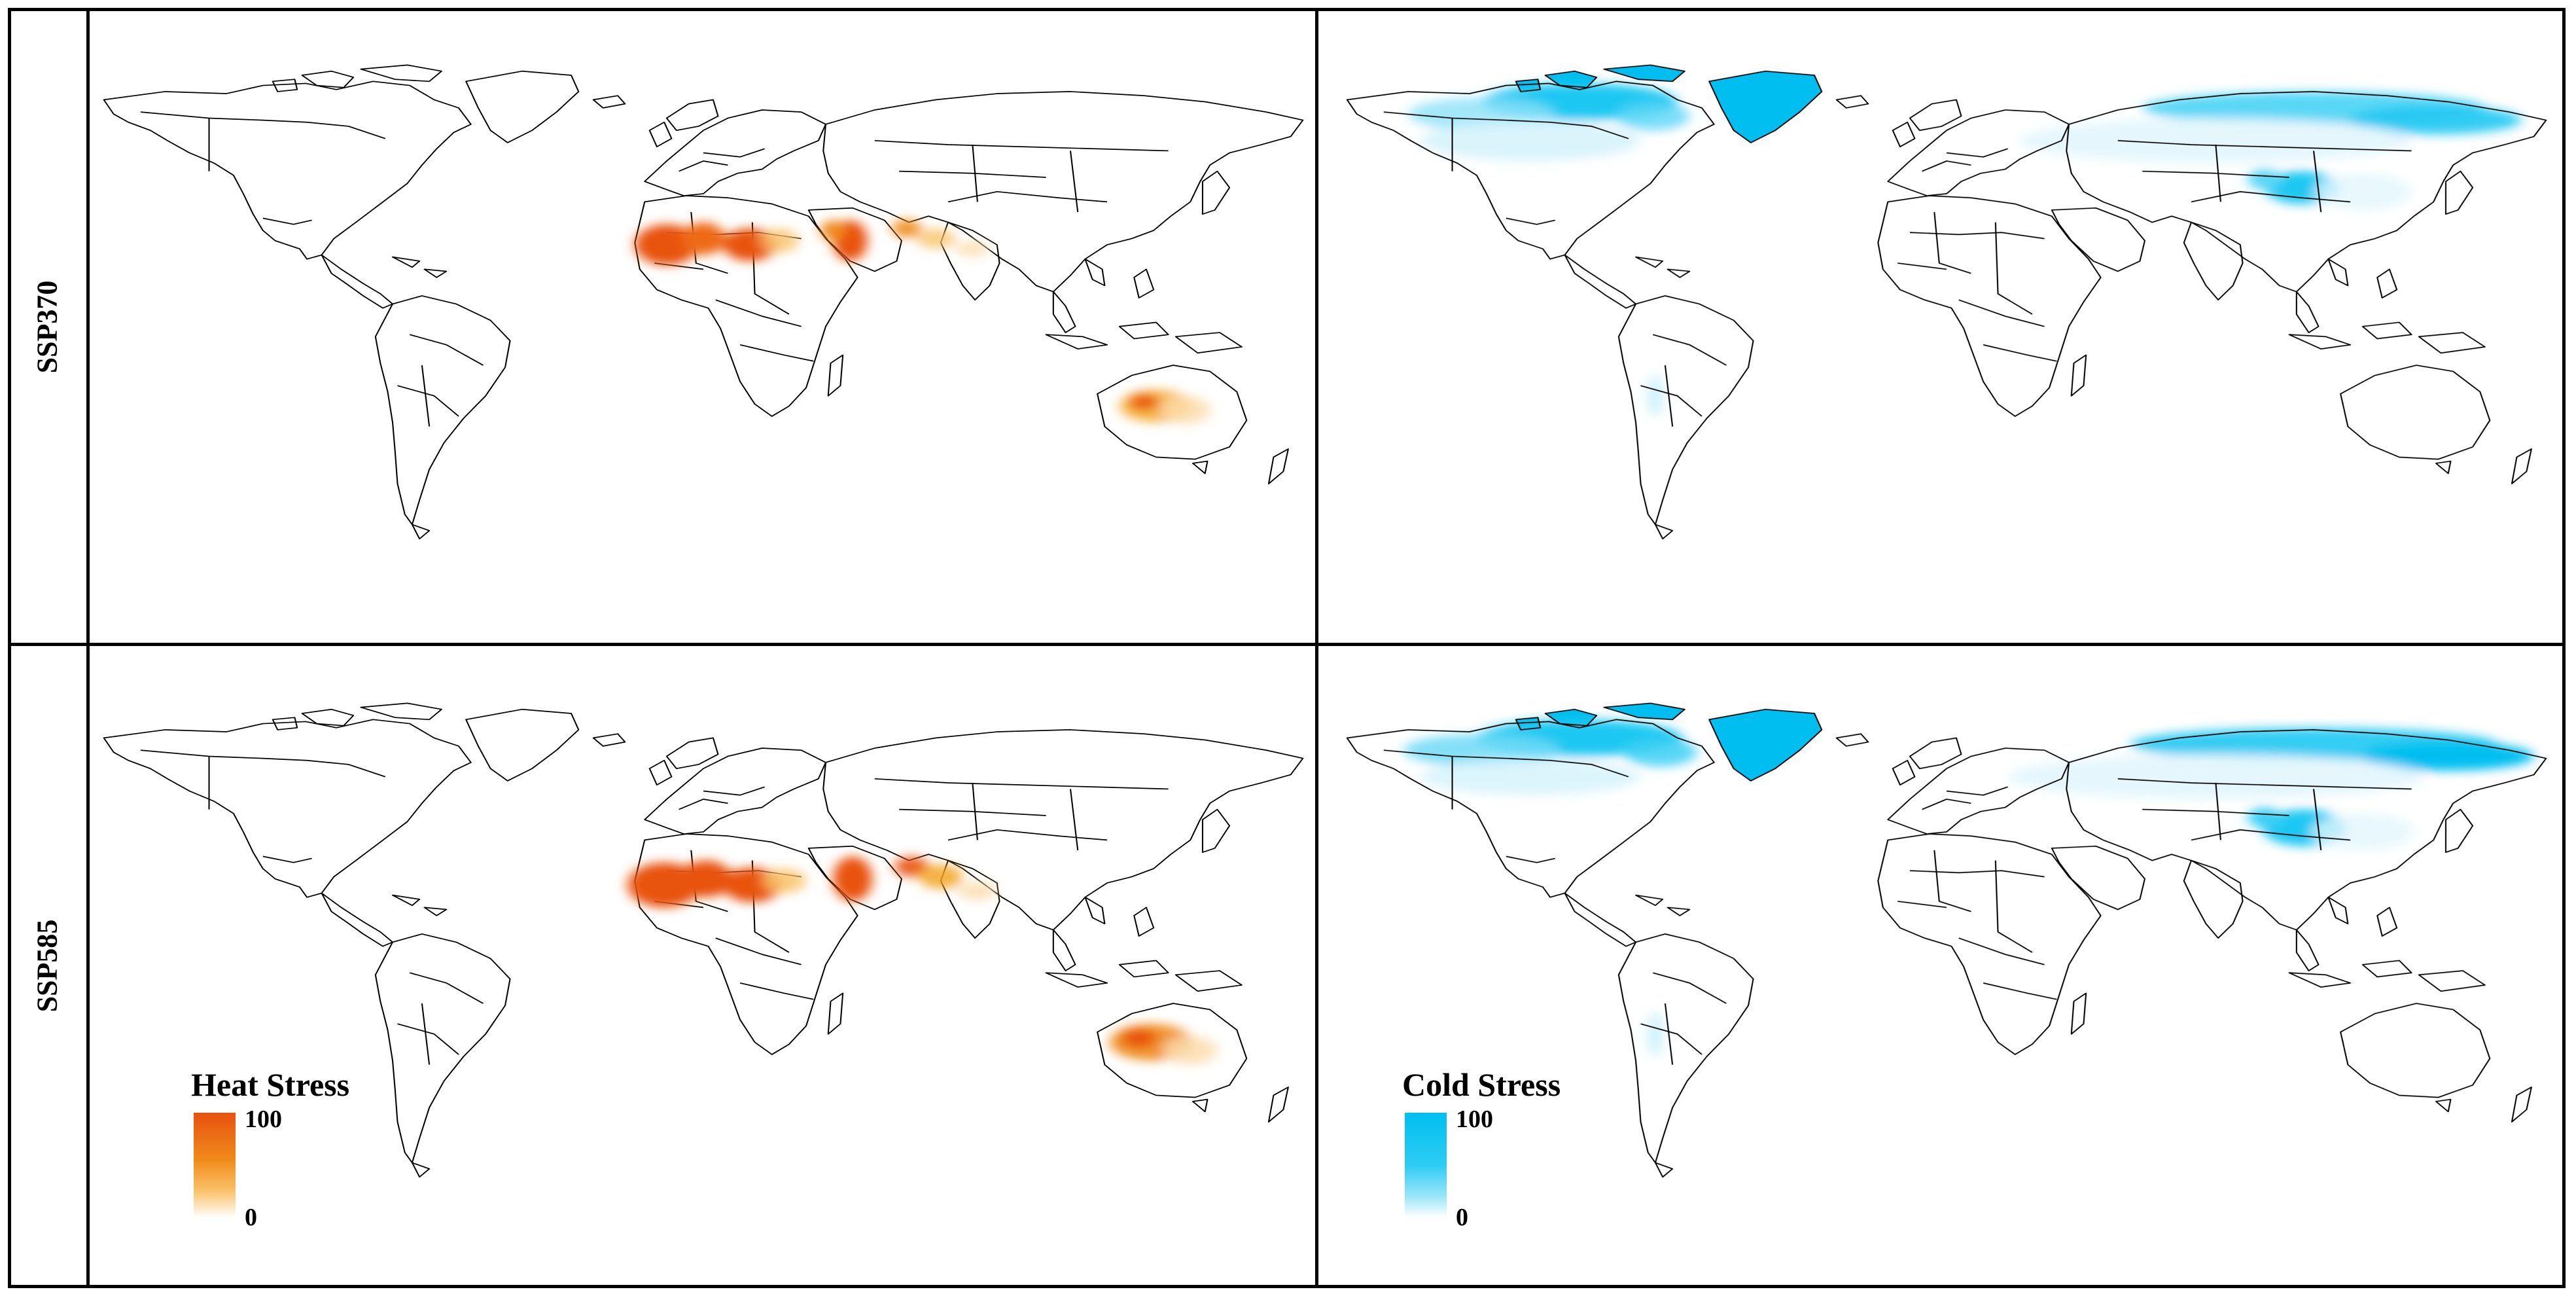  What do you see at coordinates (215, 1165) in the screenshot?
I see `heat-color-bar` at bounding box center [215, 1165].